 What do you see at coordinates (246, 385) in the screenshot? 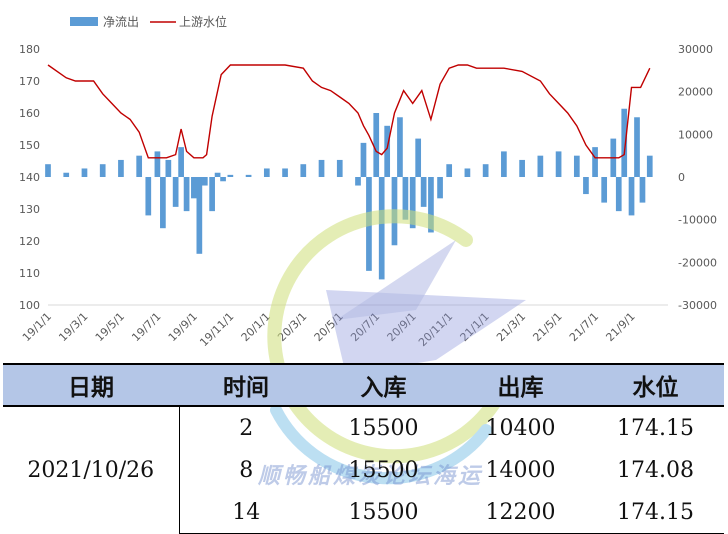
I see `header-time: 时间` at bounding box center [246, 385].